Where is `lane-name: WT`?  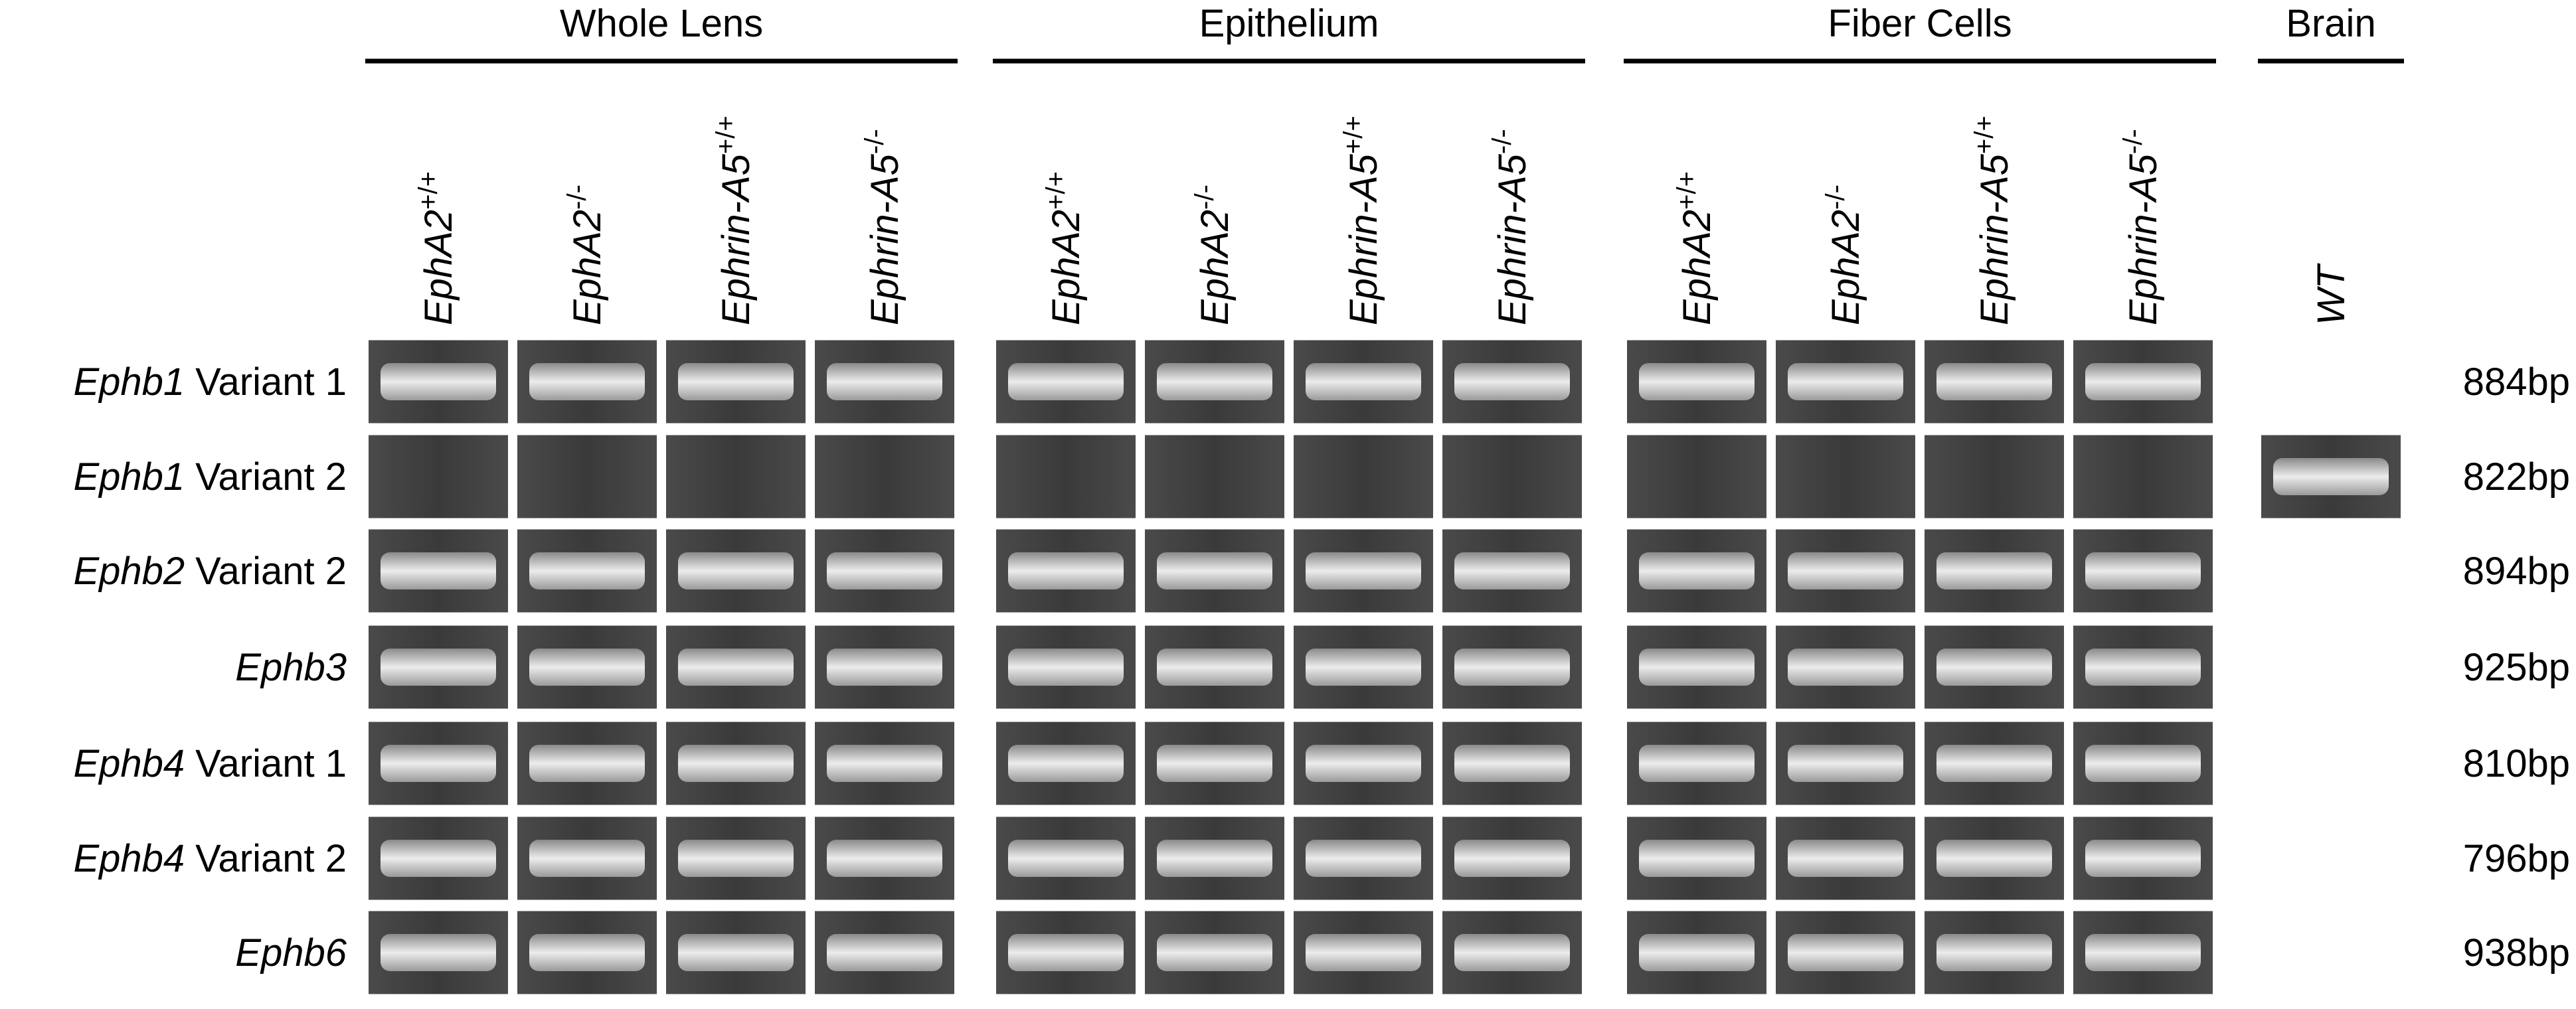 lane-name: WT is located at coordinates (2331, 294).